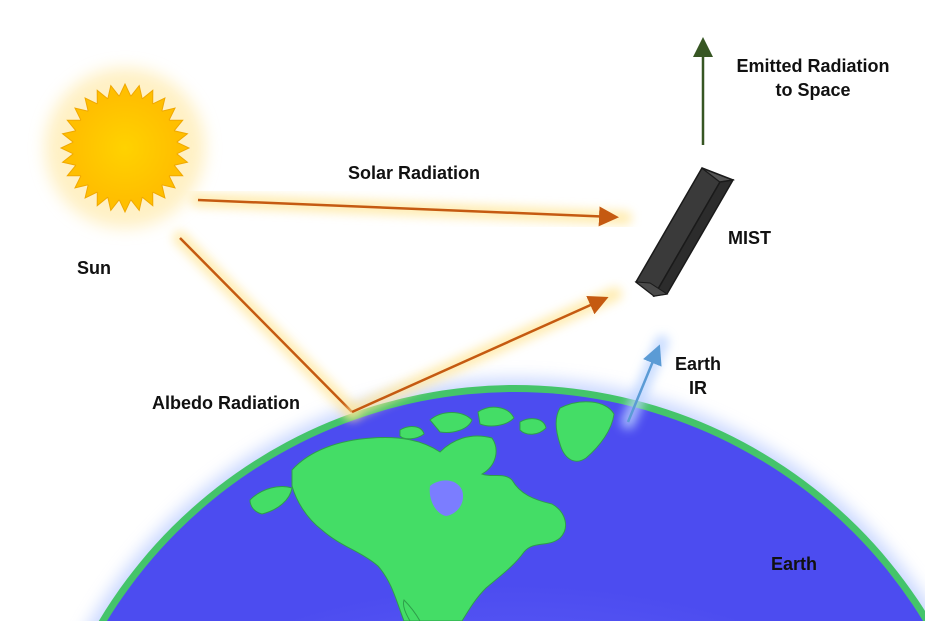 The image size is (925, 621). What do you see at coordinates (483, 353) in the screenshot?
I see `albedo-reflected-arrow` at bounding box center [483, 353].